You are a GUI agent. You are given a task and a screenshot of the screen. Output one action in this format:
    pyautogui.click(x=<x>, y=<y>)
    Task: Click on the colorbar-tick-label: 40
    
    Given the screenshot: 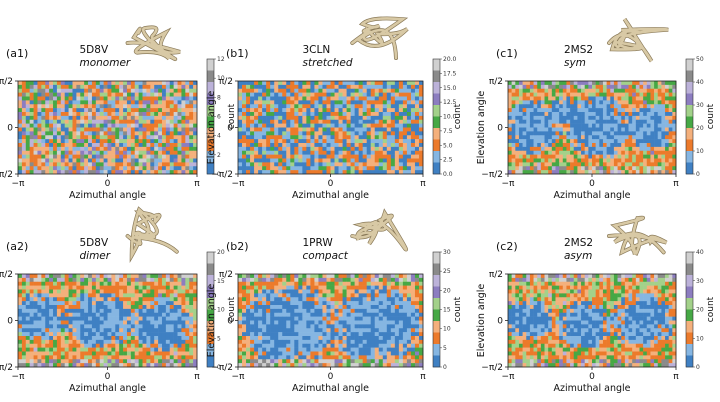 What is the action you would take?
    pyautogui.click(x=700, y=82)
    